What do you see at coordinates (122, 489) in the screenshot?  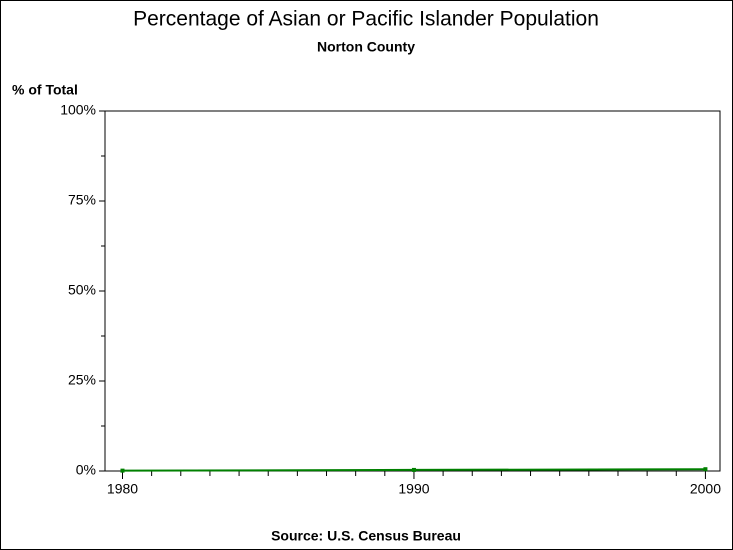 I see `x-tick-label: 1980` at bounding box center [122, 489].